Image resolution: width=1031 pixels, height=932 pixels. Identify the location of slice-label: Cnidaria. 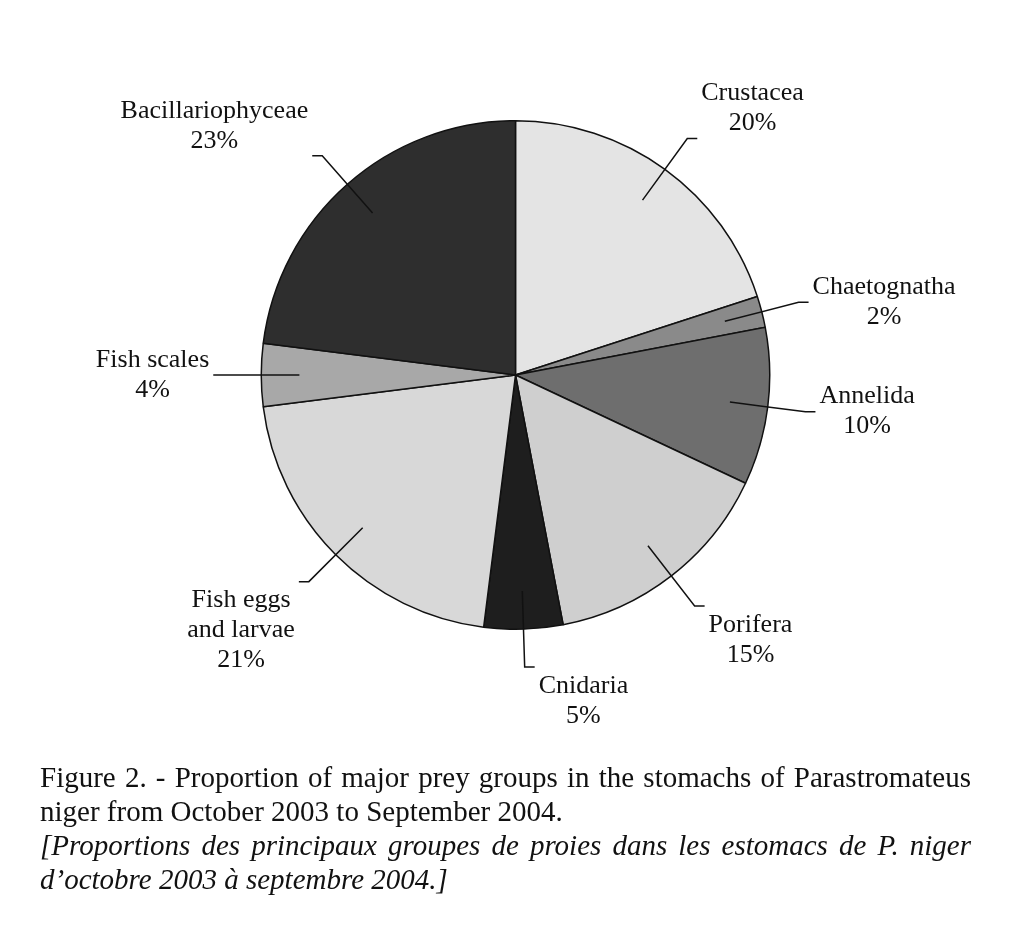
(583, 684).